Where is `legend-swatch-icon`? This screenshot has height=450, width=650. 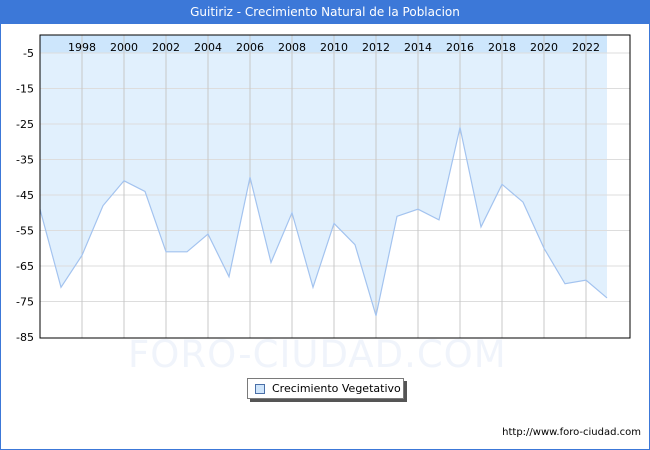 legend-swatch-icon is located at coordinates (260, 389).